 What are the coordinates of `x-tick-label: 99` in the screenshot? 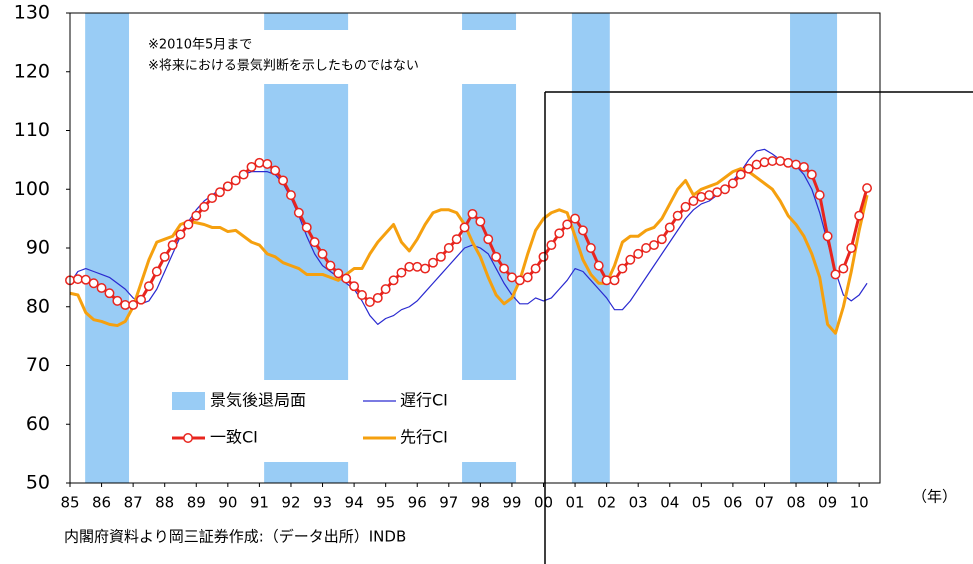 It's located at (511, 503).